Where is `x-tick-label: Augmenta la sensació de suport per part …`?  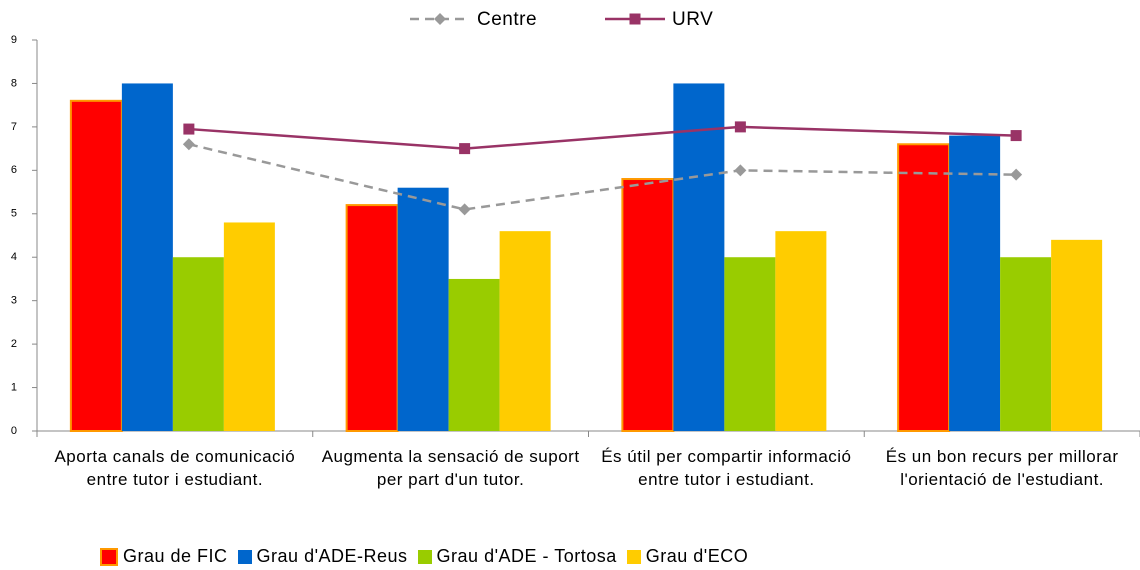 x-tick-label: Augmenta la sensació de suport per part … is located at coordinates (450, 468).